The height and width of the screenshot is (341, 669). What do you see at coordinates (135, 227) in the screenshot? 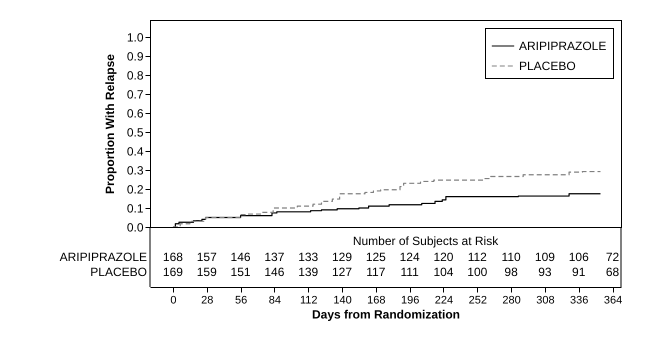
I see `y-tick-label: 0.0` at bounding box center [135, 227].